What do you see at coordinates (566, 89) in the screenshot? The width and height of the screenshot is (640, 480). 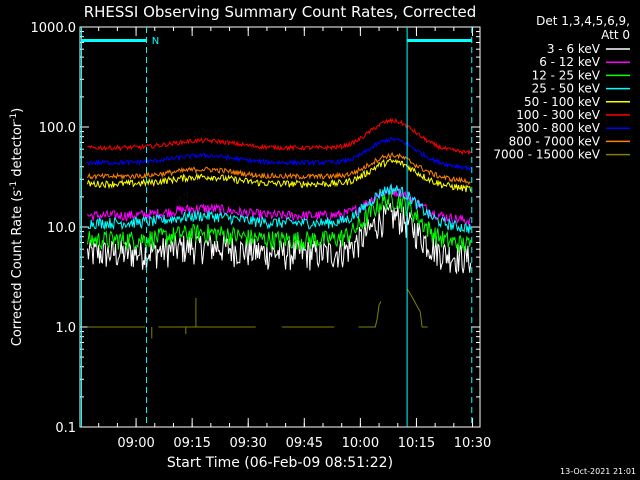 I see `legend-label-3: 25 - 50 keV` at bounding box center [566, 89].